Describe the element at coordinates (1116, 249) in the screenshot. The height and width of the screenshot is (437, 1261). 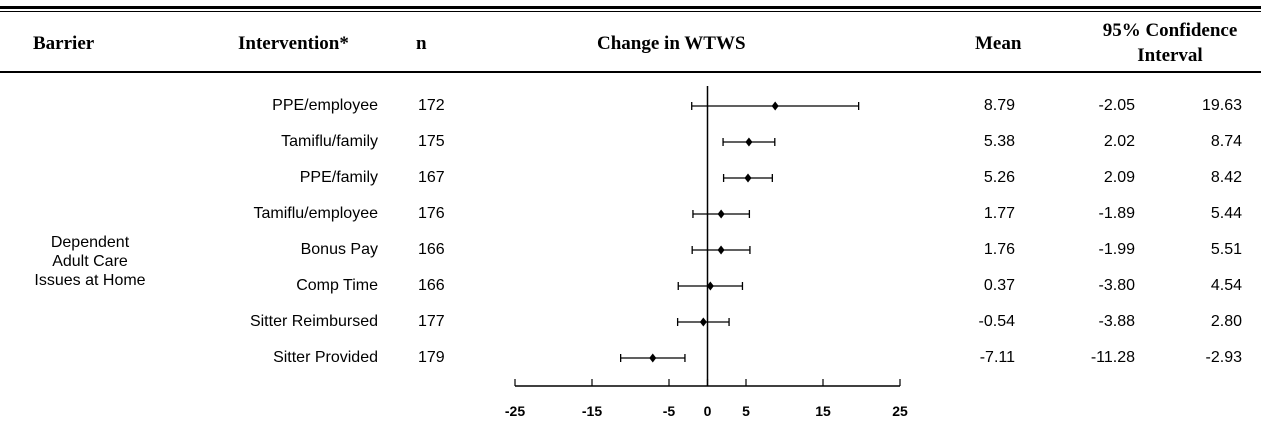
I see `table-row-ci-lower: -1.99` at that location.